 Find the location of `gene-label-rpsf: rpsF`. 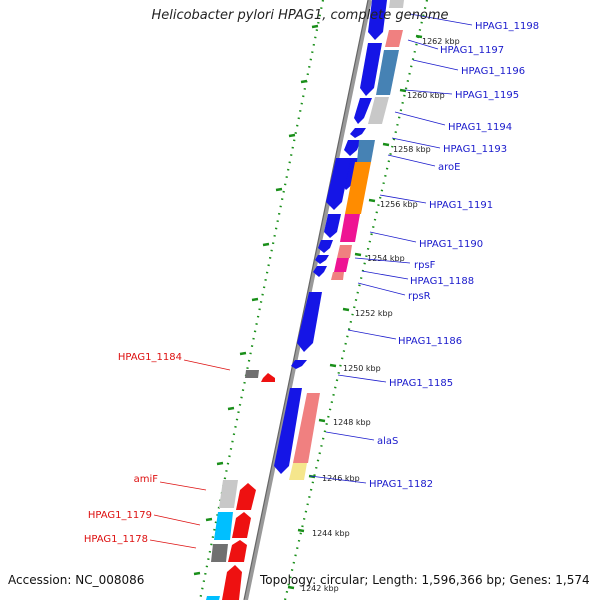

gene-label-rpsf: rpsF is located at coordinates (425, 265).